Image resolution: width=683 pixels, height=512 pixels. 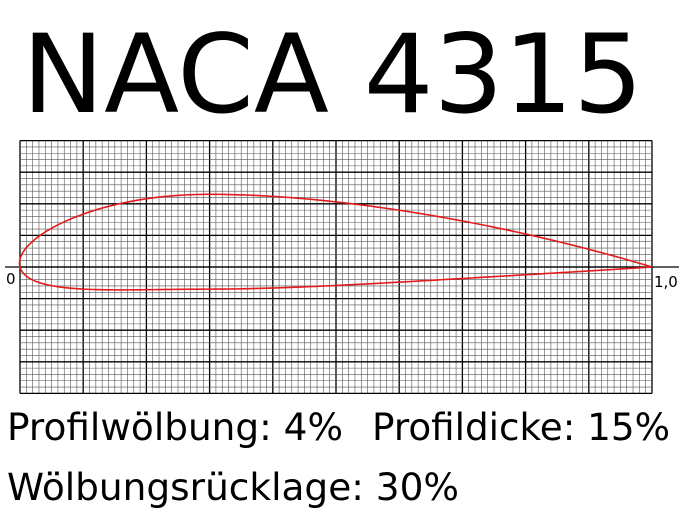 I want to click on axis-label-end: 1,0, so click(x=666, y=282).